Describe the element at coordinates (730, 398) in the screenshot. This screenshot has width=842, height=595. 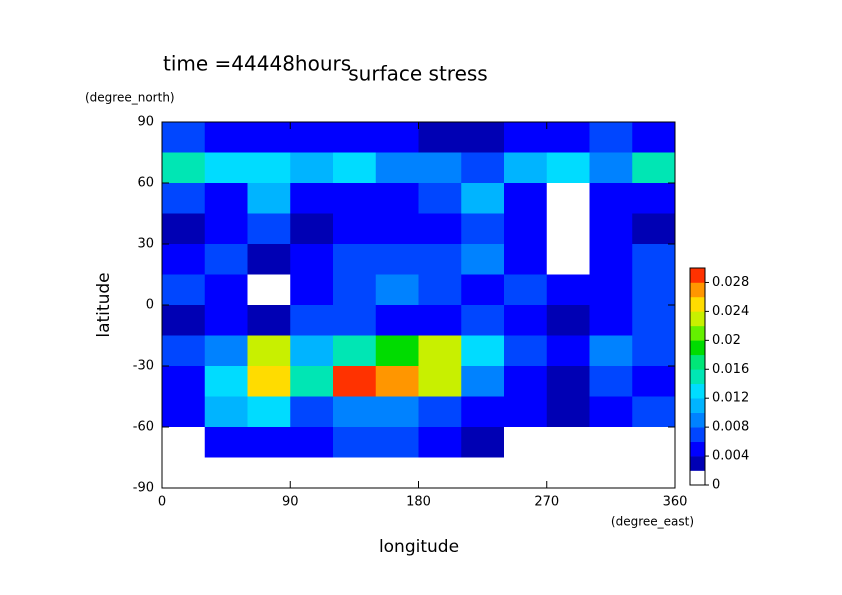
I see `colorbar-tick-label: 0.012` at that location.